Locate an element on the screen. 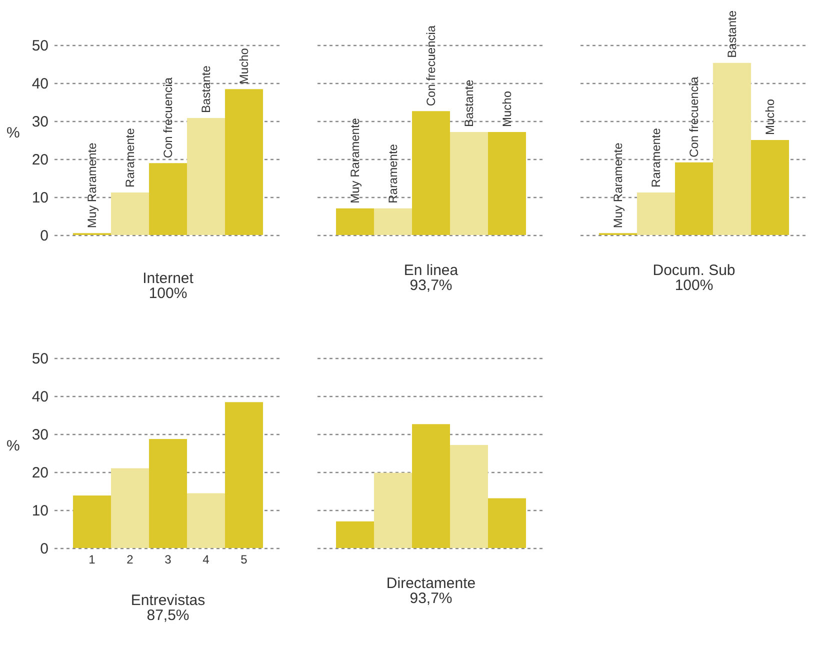 The image size is (816, 658). x-tick-label: 4 is located at coordinates (206, 559).